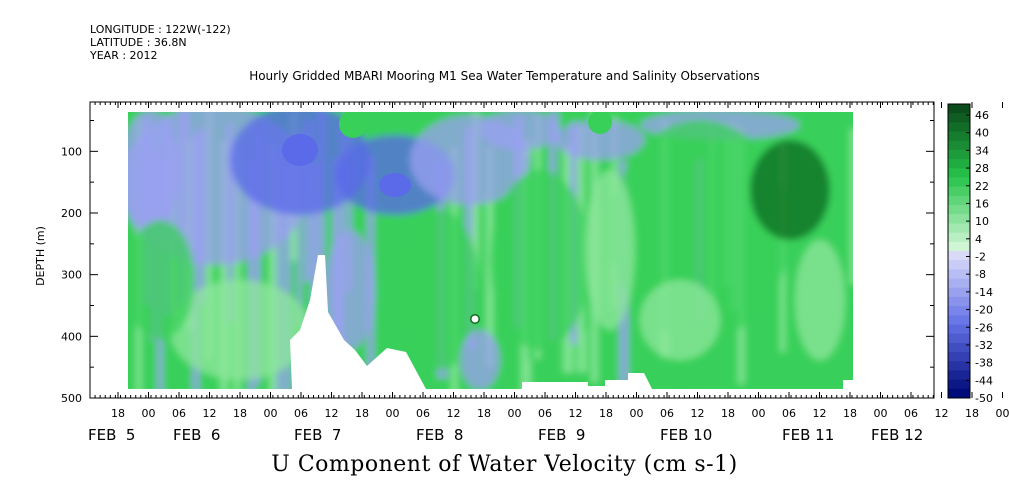 The width and height of the screenshot is (1009, 504). I want to click on colorbar-label: 34, so click(982, 150).